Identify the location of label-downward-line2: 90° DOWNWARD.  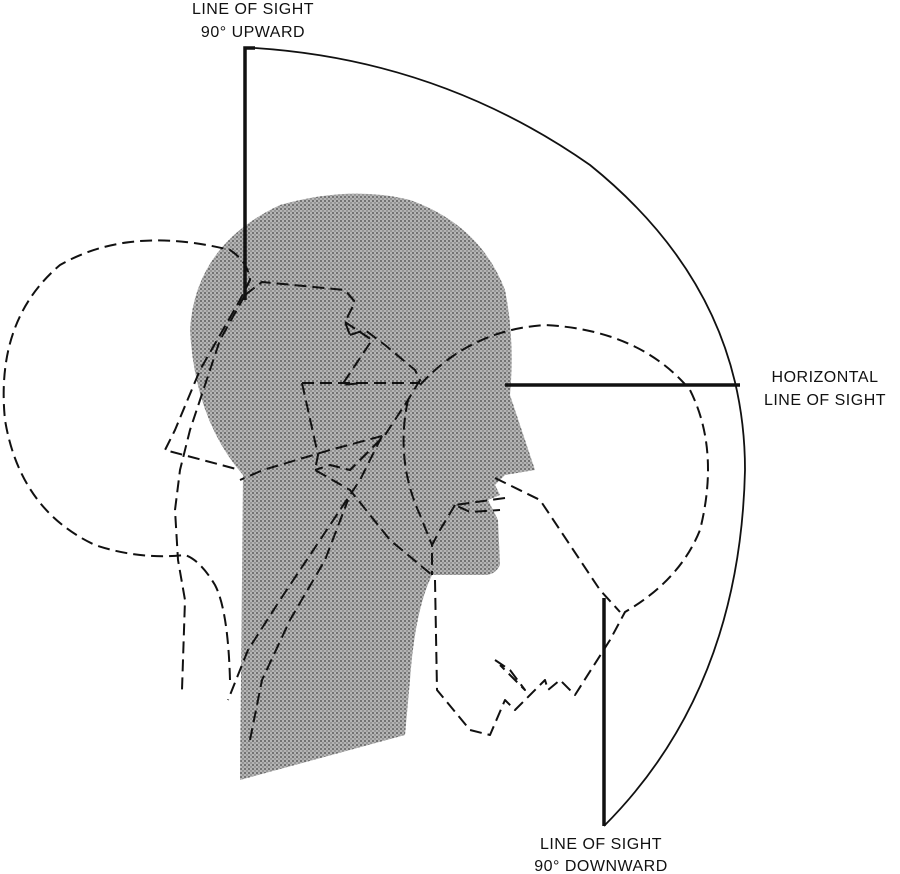
(601, 866).